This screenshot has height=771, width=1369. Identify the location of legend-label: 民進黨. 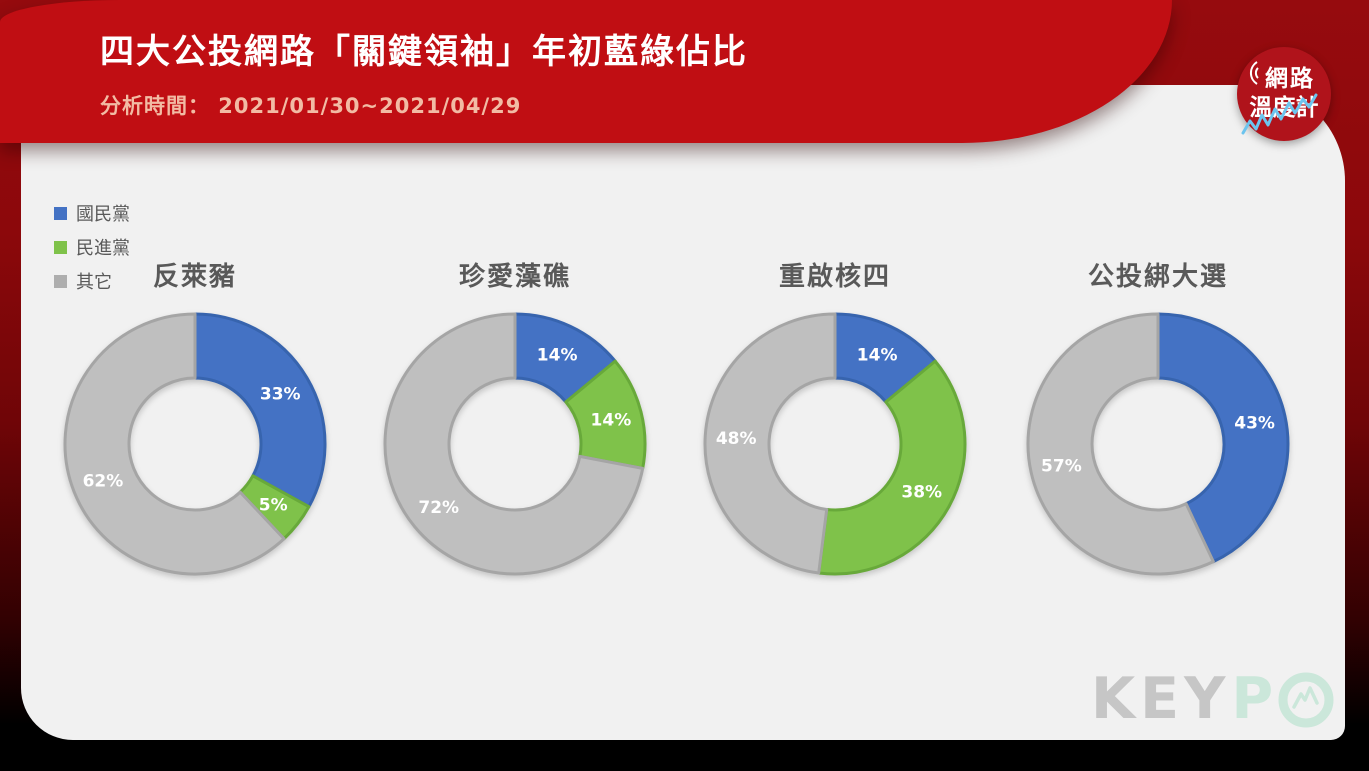
(103, 248).